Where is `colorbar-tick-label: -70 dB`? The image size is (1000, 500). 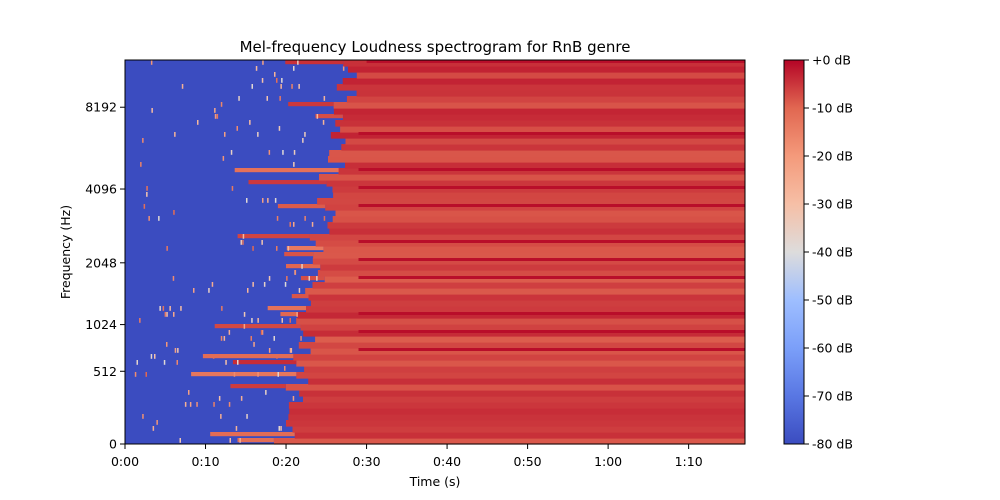
colorbar-tick-label: -70 dB is located at coordinates (832, 396).